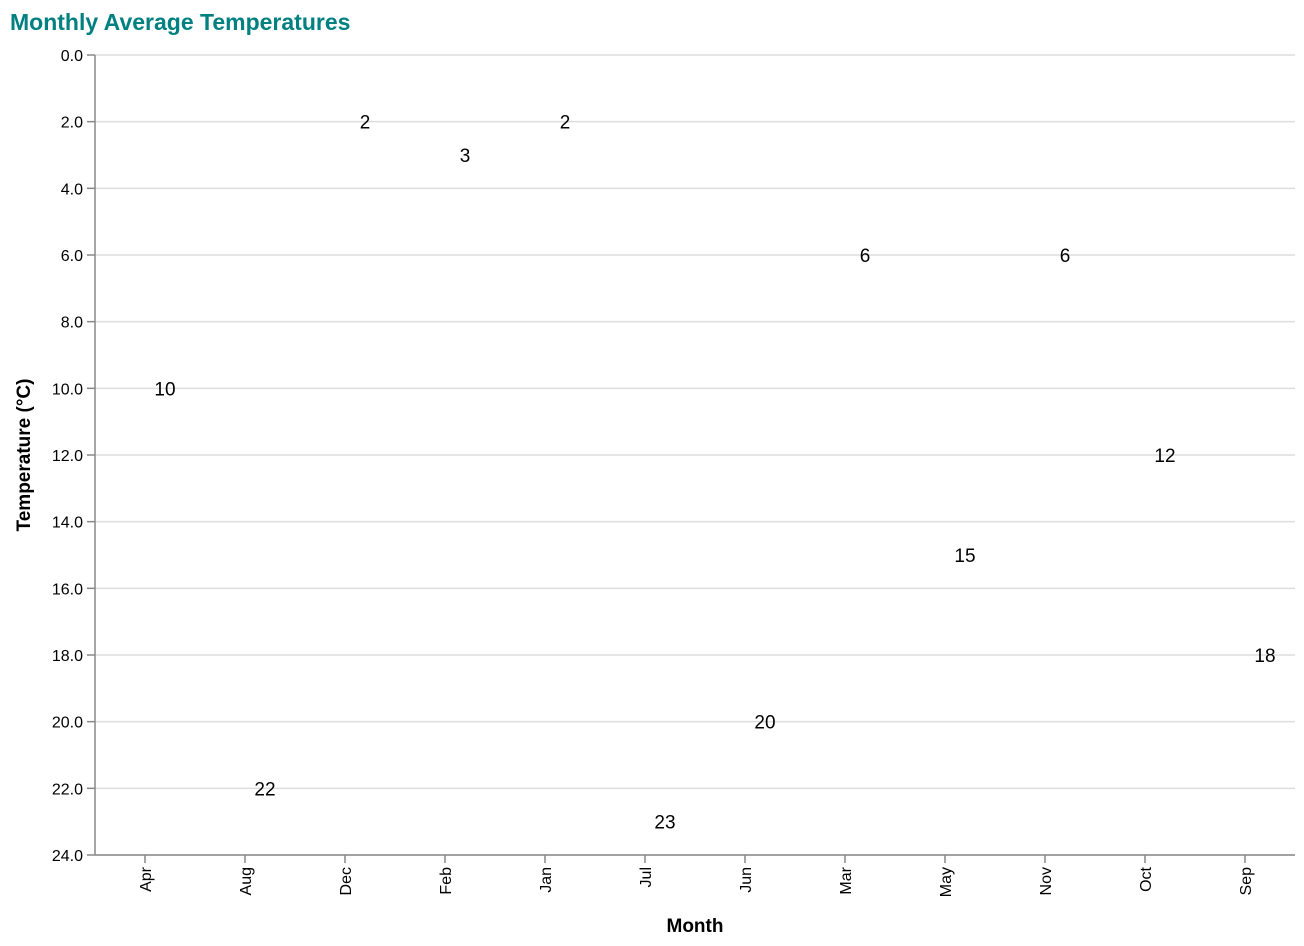 This screenshot has width=1304, height=946. What do you see at coordinates (964, 556) in the screenshot?
I see `data-label-may: 15` at bounding box center [964, 556].